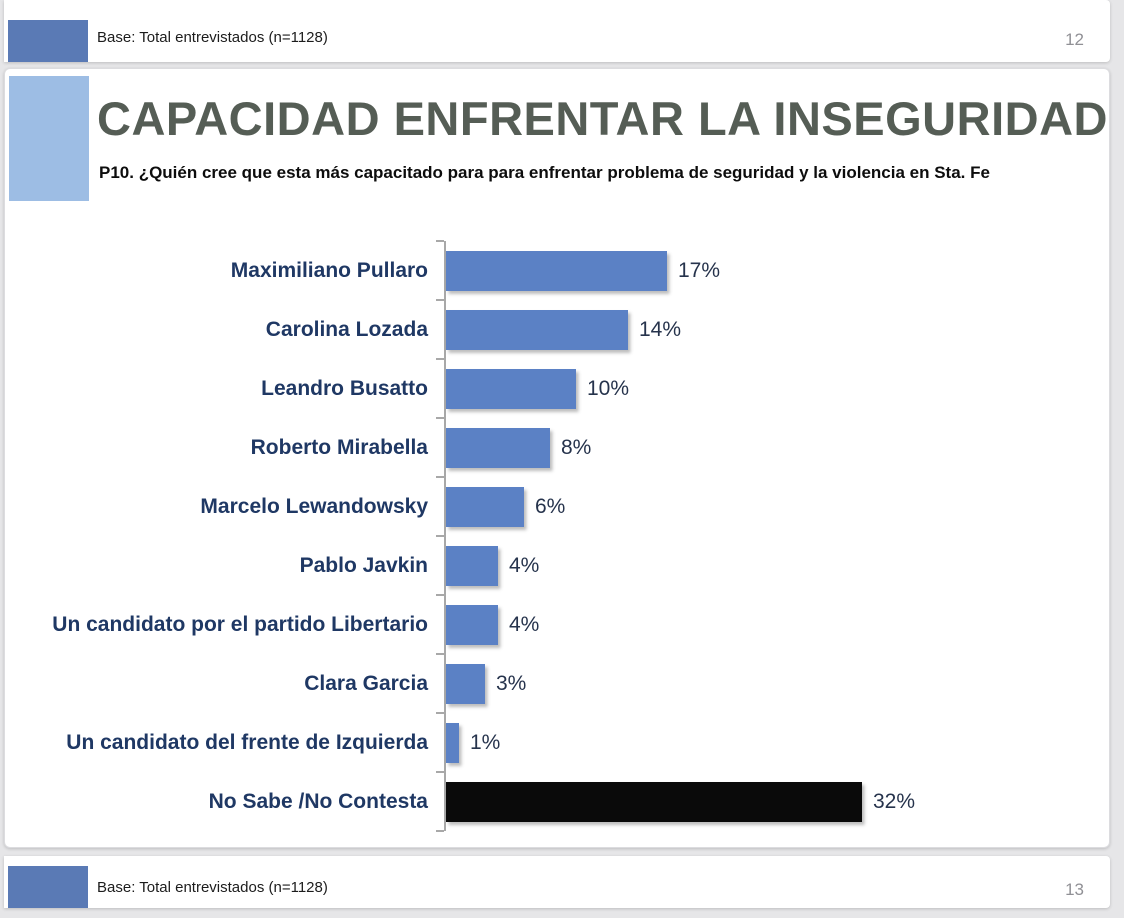 Image resolution: width=1124 pixels, height=918 pixels. I want to click on chart-row: Maximiliano Pullaro 17%, so click(559, 270).